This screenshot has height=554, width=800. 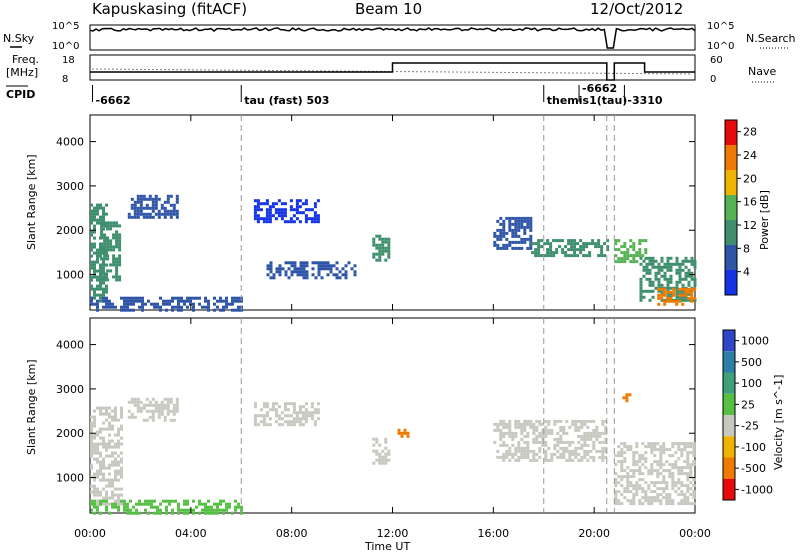 What do you see at coordinates (729, 341) in the screenshot?
I see `colorbar-segment` at bounding box center [729, 341].